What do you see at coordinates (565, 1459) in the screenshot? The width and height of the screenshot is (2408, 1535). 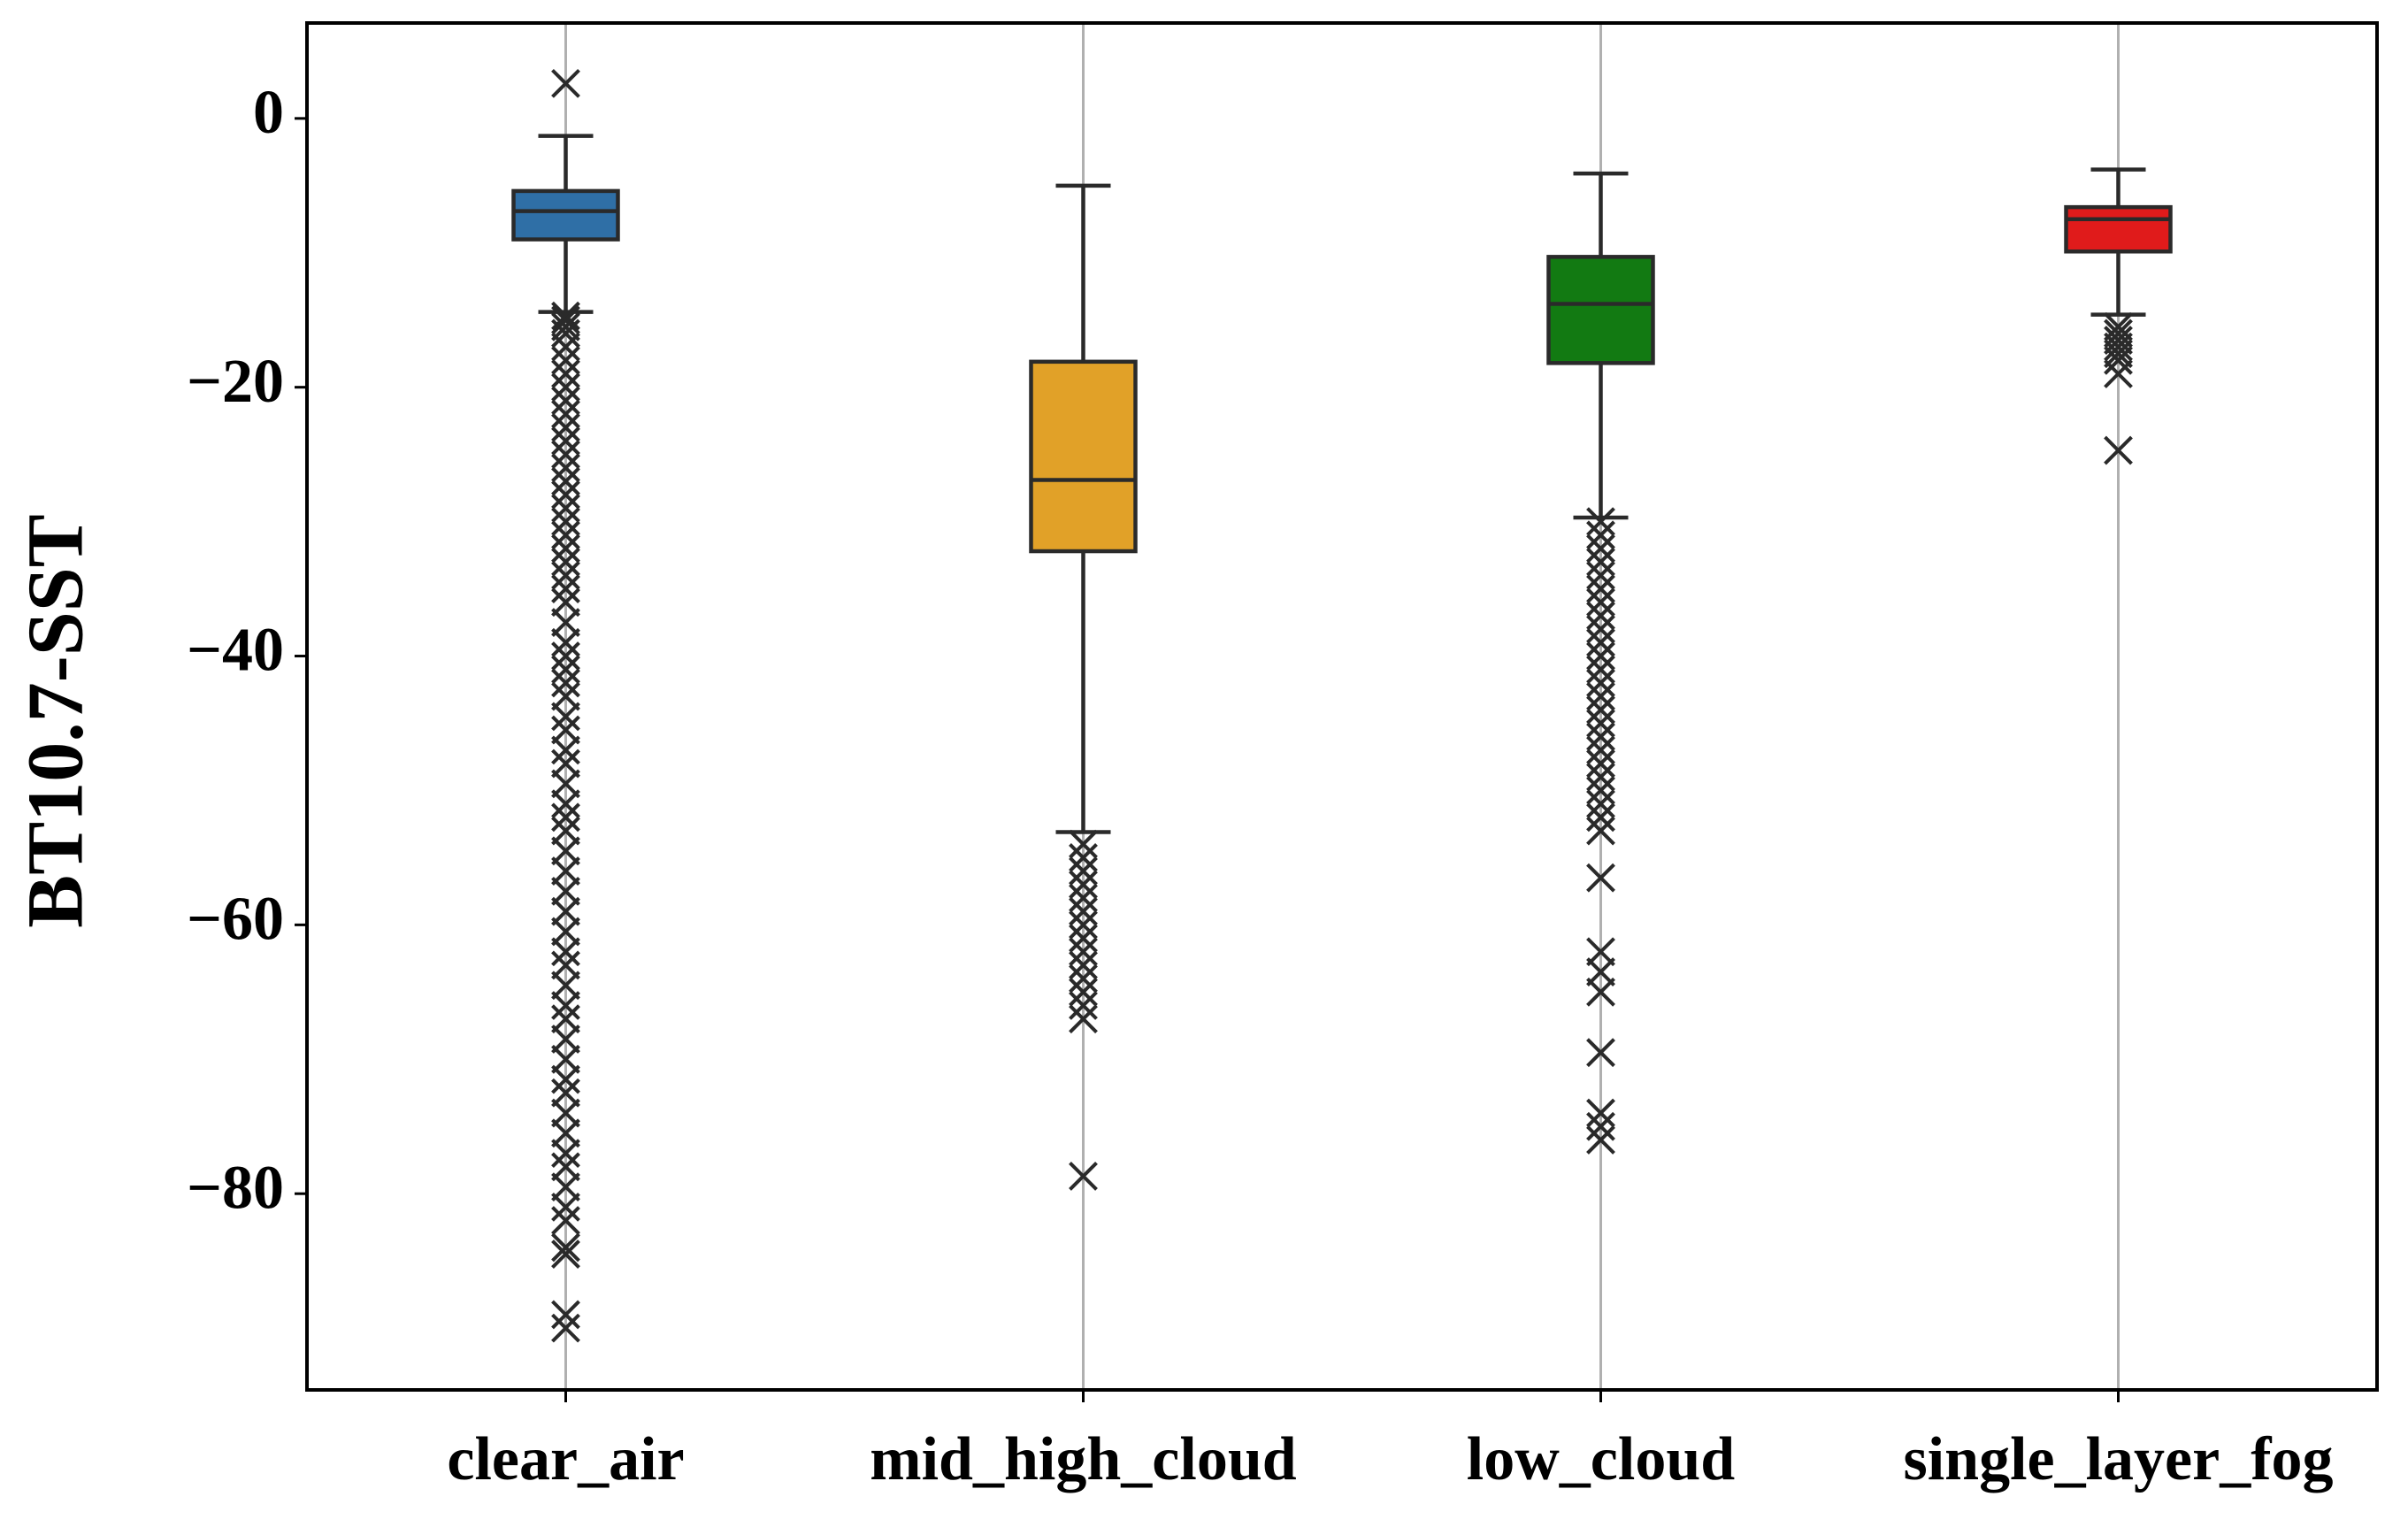 I see `x-tick-label: clear_air` at bounding box center [565, 1459].